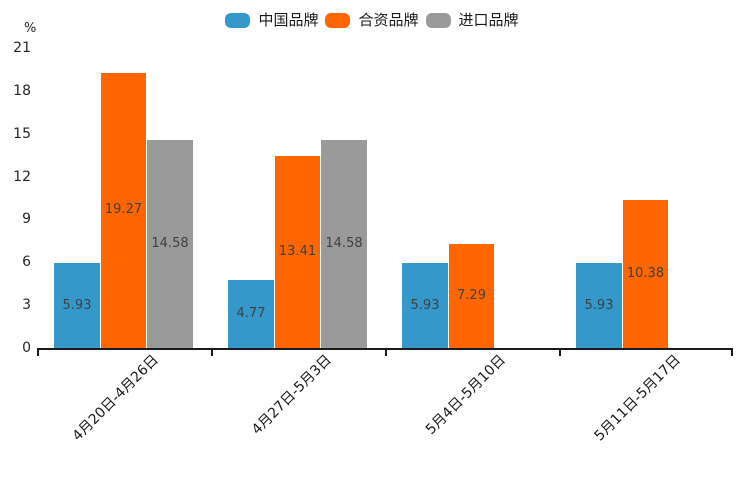 This screenshot has width=744, height=496. What do you see at coordinates (22, 176) in the screenshot?
I see `y-axis-tick-label: 12` at bounding box center [22, 176].